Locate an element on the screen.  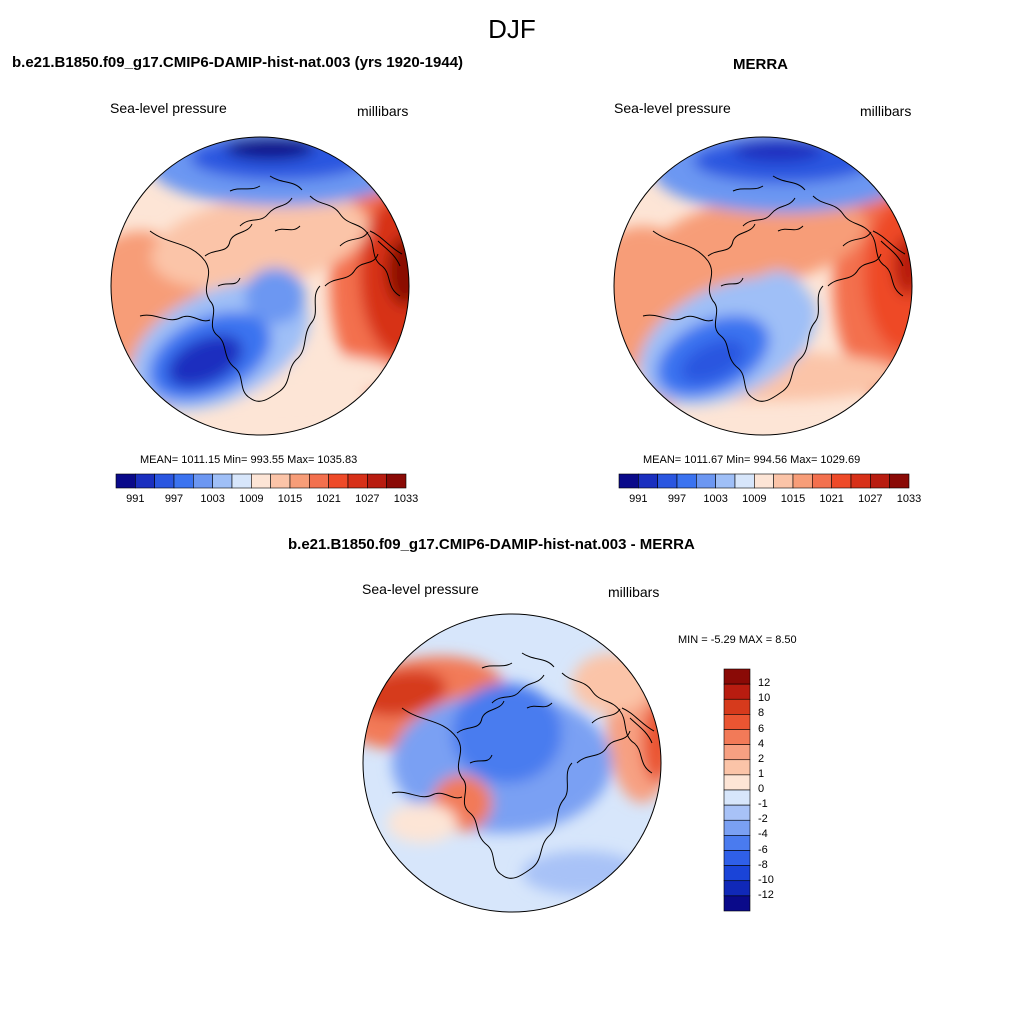
panel3-coastlines is located at coordinates (523, 765).